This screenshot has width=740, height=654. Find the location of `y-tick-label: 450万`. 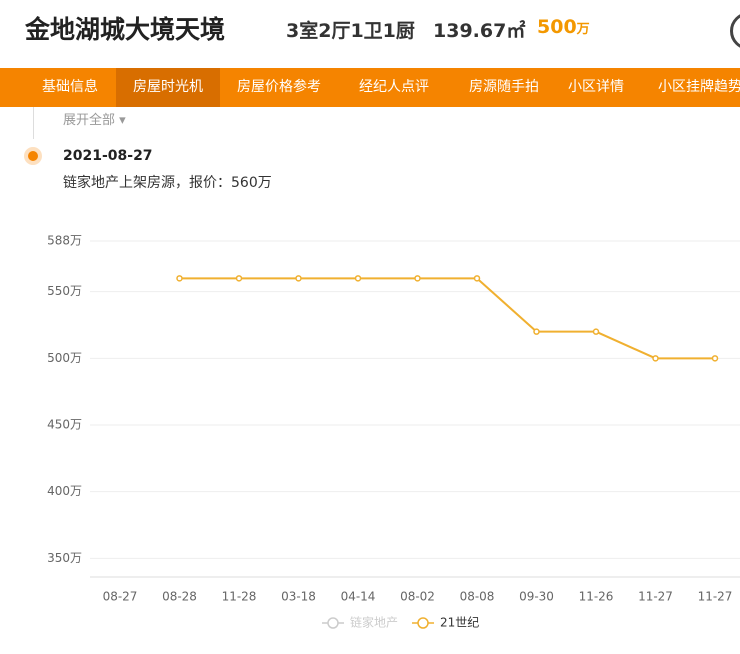

y-tick-label: 450万 is located at coordinates (64, 425).